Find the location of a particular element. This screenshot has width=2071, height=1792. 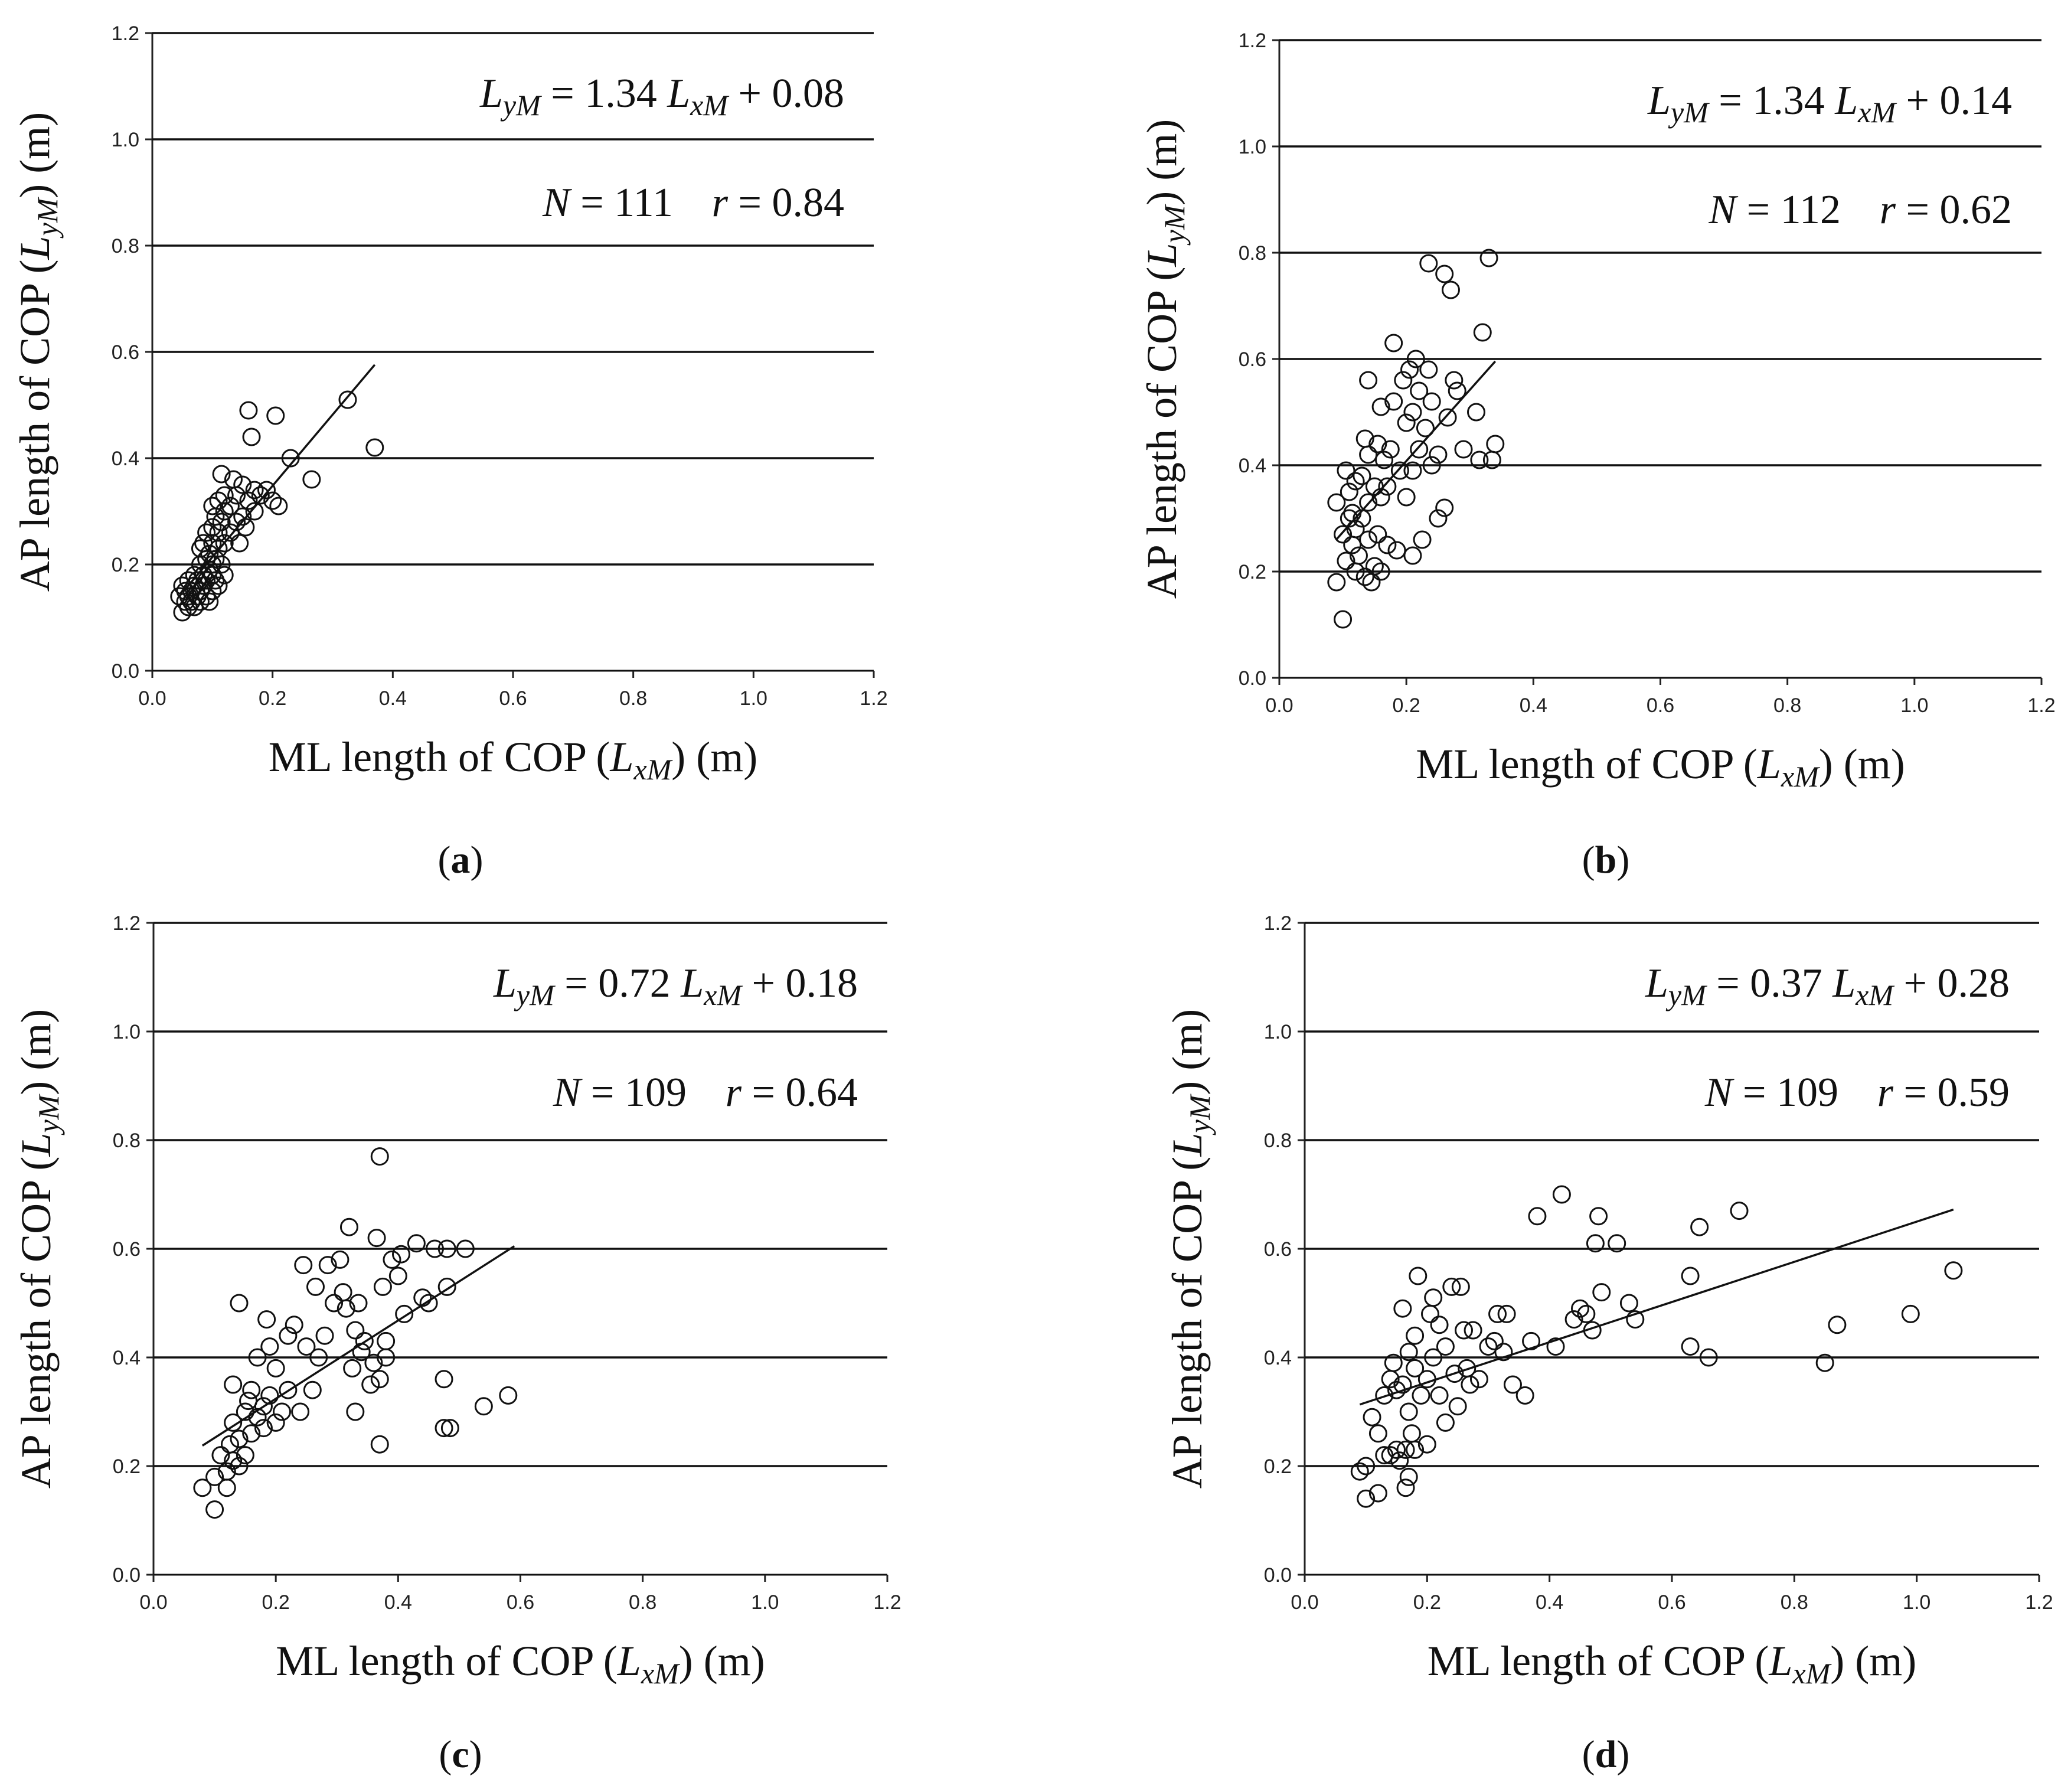

sample-size-label: N = 111 is located at coordinates (607, 203).